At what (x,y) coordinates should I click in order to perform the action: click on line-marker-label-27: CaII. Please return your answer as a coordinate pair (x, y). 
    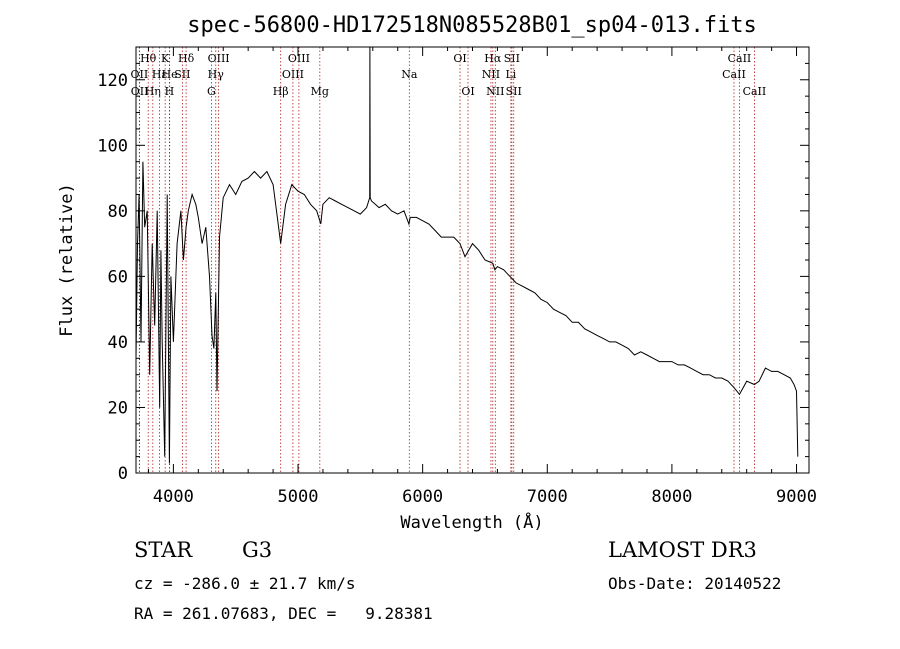
    Looking at the image, I should click on (734, 74).